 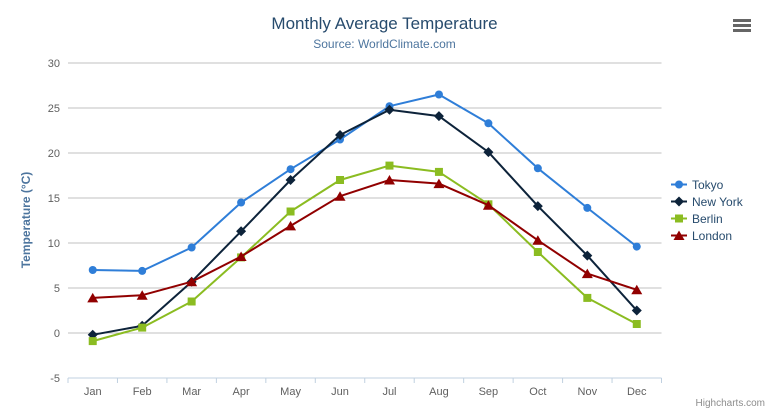 I want to click on y-tick-label: 10, so click(x=54, y=244).